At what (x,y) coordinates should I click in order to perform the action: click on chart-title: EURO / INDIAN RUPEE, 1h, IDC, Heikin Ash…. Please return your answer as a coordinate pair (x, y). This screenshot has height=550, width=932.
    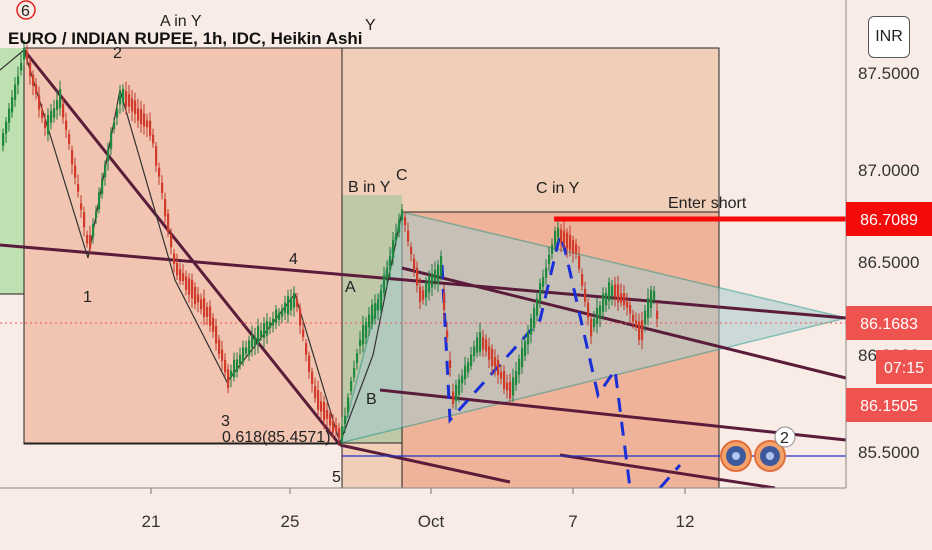
    Looking at the image, I should click on (185, 38).